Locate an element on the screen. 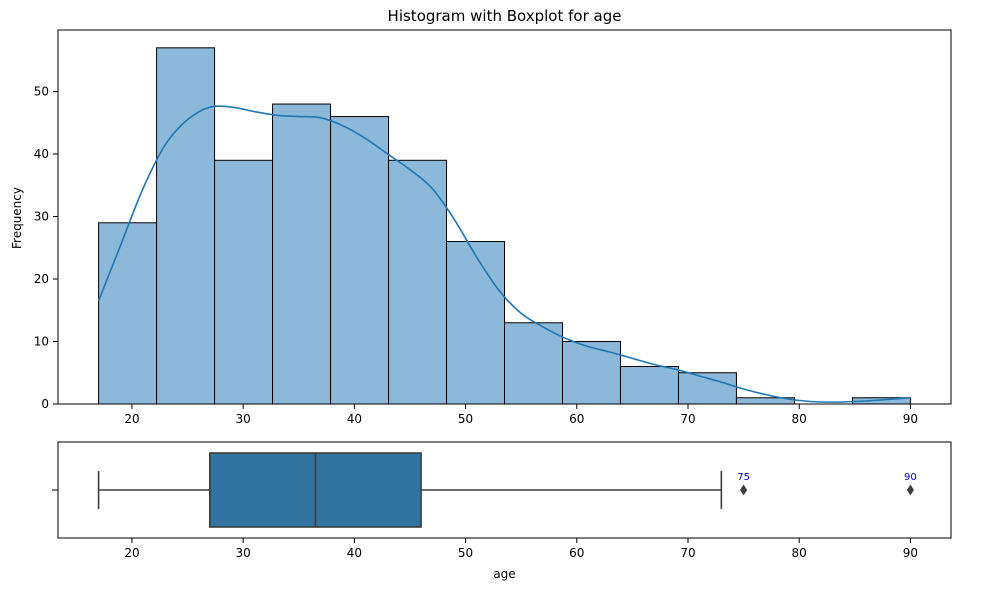  boxplot-outlier-label: 90 is located at coordinates (910, 477).